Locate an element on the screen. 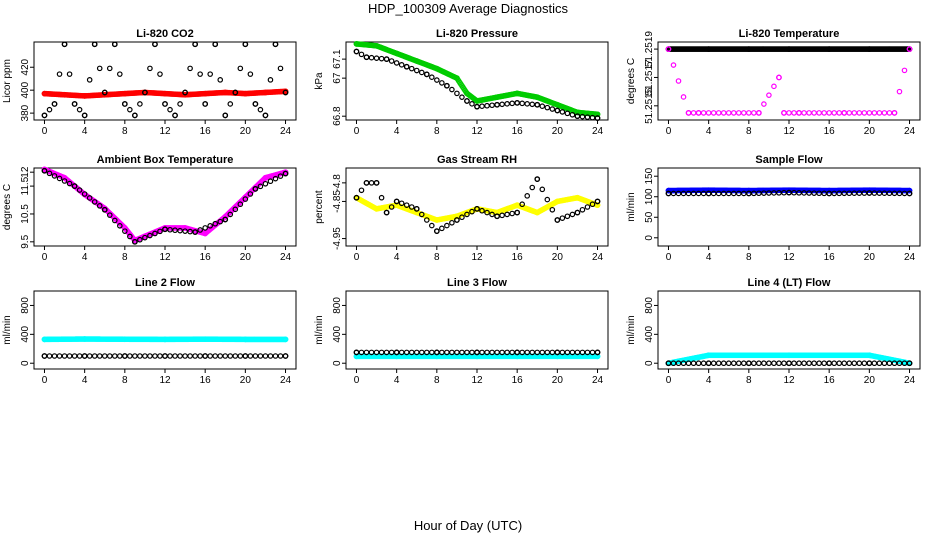 This screenshot has width=936, height=540. series-red is located at coordinates (165, 93).